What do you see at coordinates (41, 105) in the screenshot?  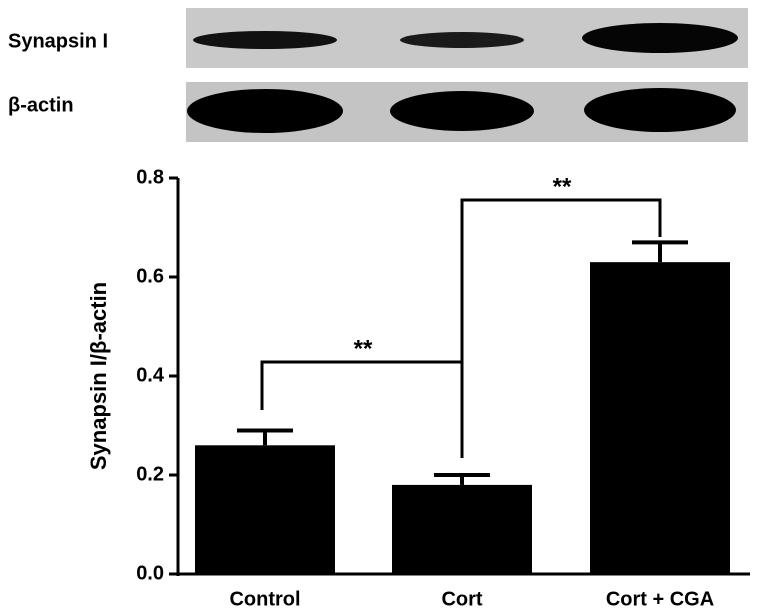 I see `blot-label: β-actin` at bounding box center [41, 105].